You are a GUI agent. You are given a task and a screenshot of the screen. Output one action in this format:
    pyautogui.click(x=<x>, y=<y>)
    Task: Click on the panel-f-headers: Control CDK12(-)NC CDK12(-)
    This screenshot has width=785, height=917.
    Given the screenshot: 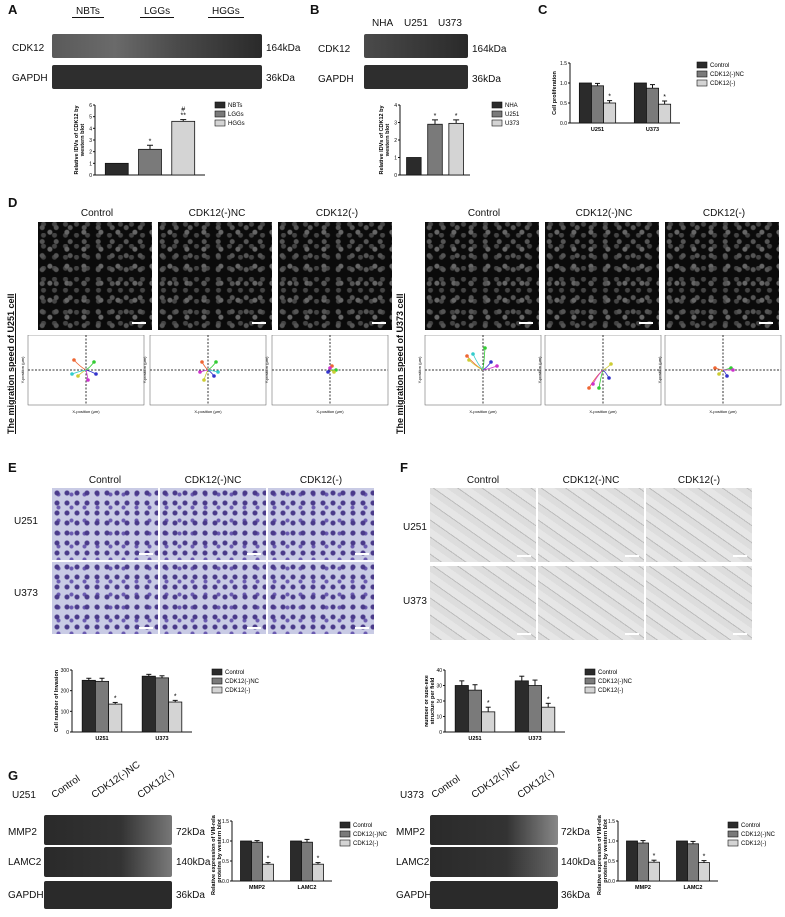 What is the action you would take?
    pyautogui.click(x=591, y=481)
    